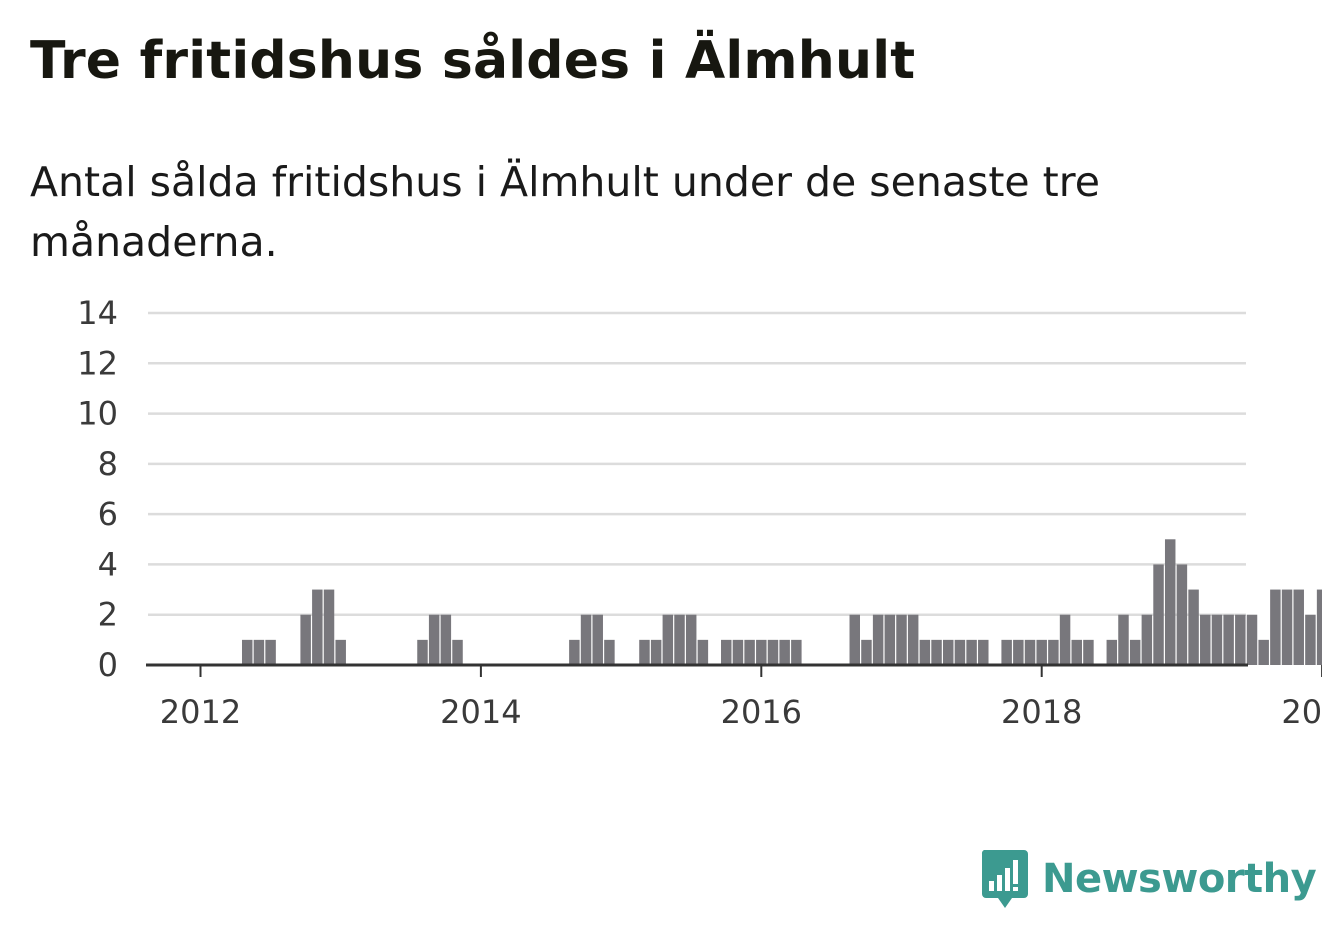 The image size is (1322, 939). Describe the element at coordinates (97, 414) in the screenshot. I see `y-tick-label: 10` at that location.